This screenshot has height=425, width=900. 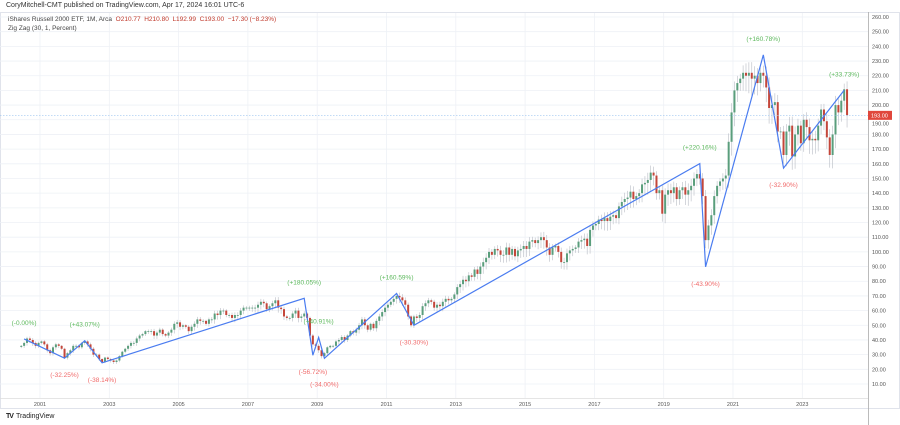 What do you see at coordinates (700, 148) in the screenshot?
I see `zigzag-label: (+220.16%)` at bounding box center [700, 148].